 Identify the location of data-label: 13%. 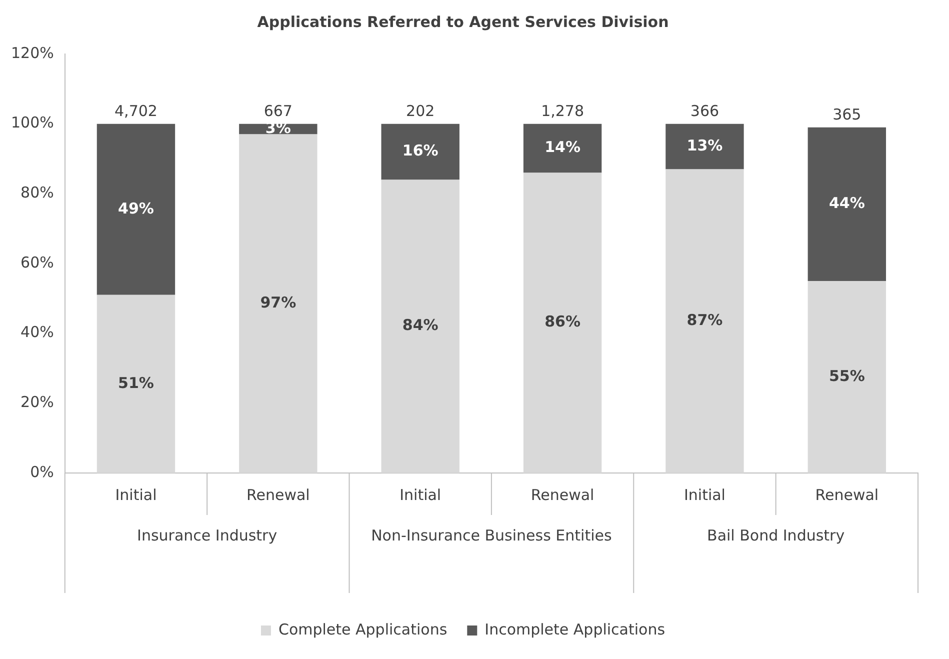
(704, 145).